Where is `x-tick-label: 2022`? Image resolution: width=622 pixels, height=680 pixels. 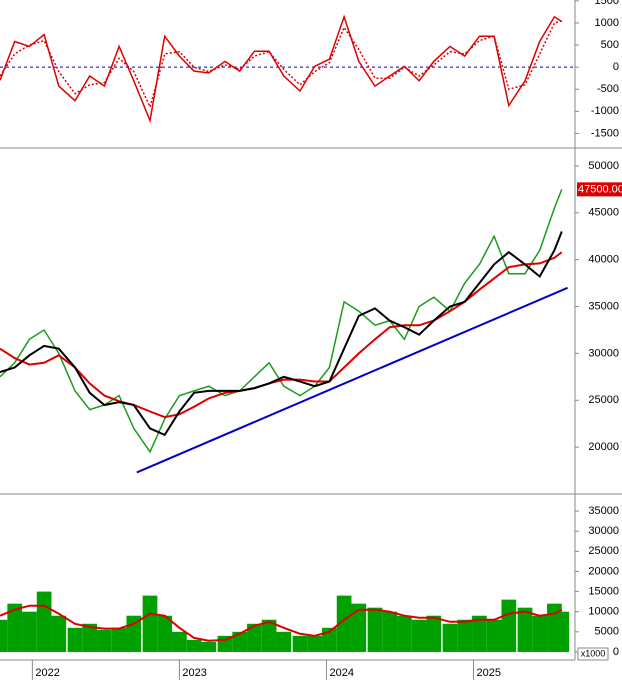
x-tick-label: 2022 is located at coordinates (47, 673).